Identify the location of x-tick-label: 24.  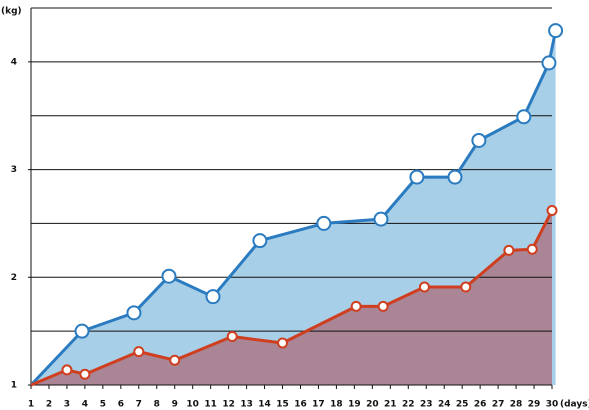
(444, 405).